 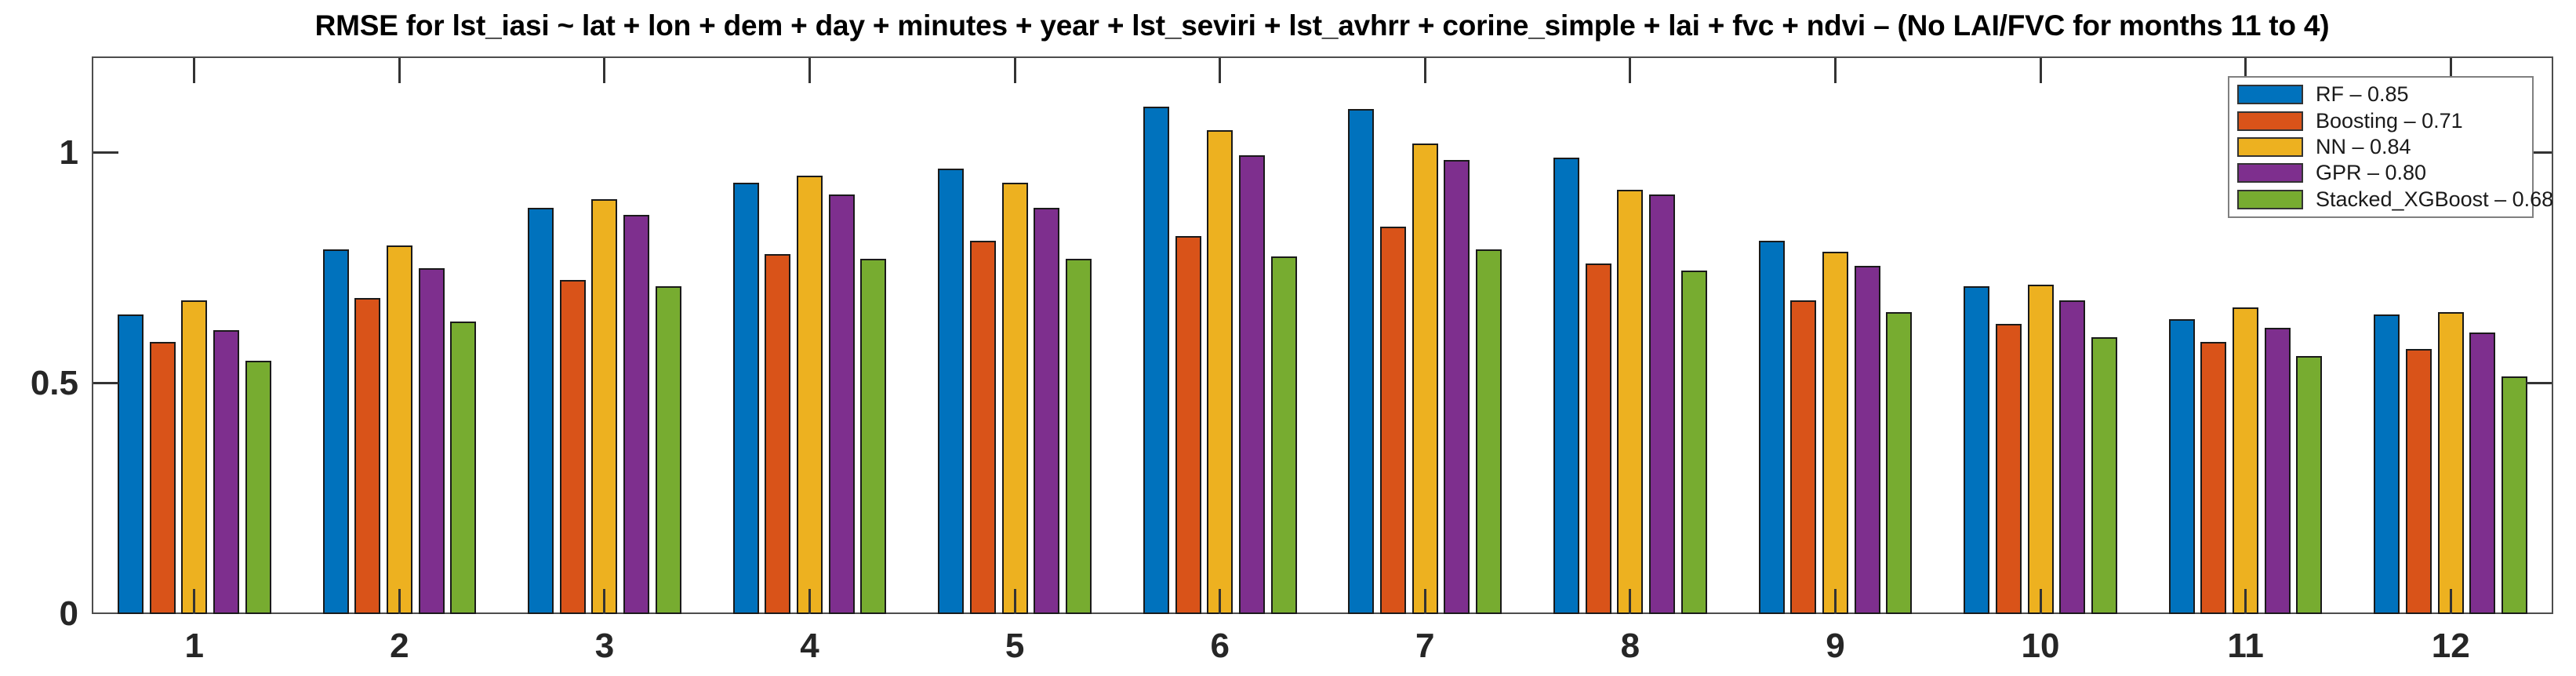 I want to click on x-tick-label-7: 7, so click(x=1425, y=646).